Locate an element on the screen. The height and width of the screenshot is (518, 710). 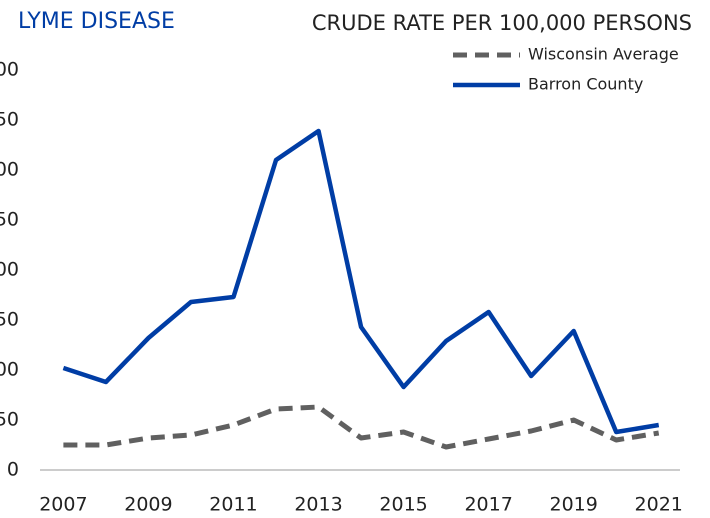
x-tick-label: 2011 is located at coordinates (233, 505).